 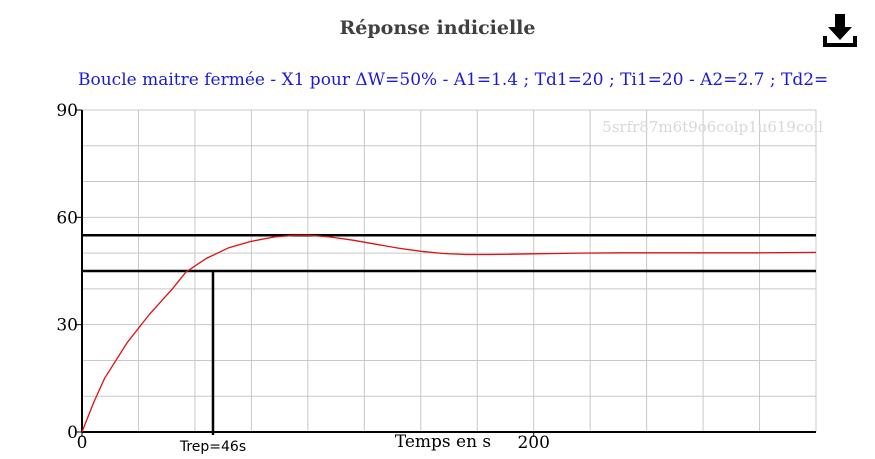 I want to click on download-icon, so click(x=840, y=30).